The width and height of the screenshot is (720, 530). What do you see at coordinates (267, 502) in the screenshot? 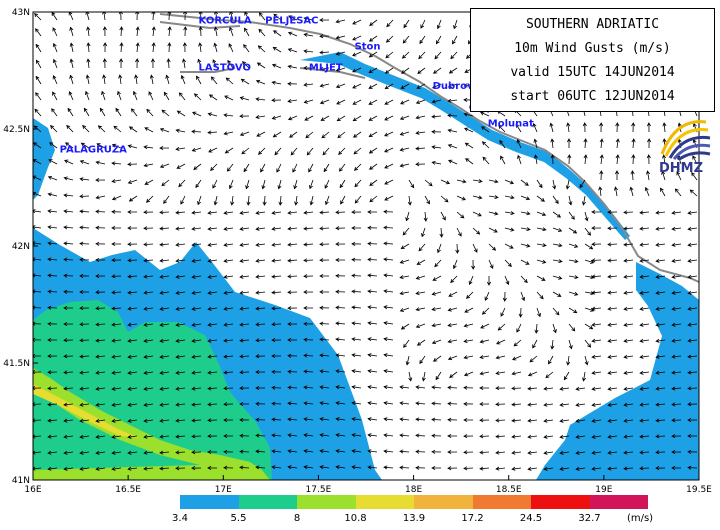
I see `legend-swatch` at bounding box center [267, 502].